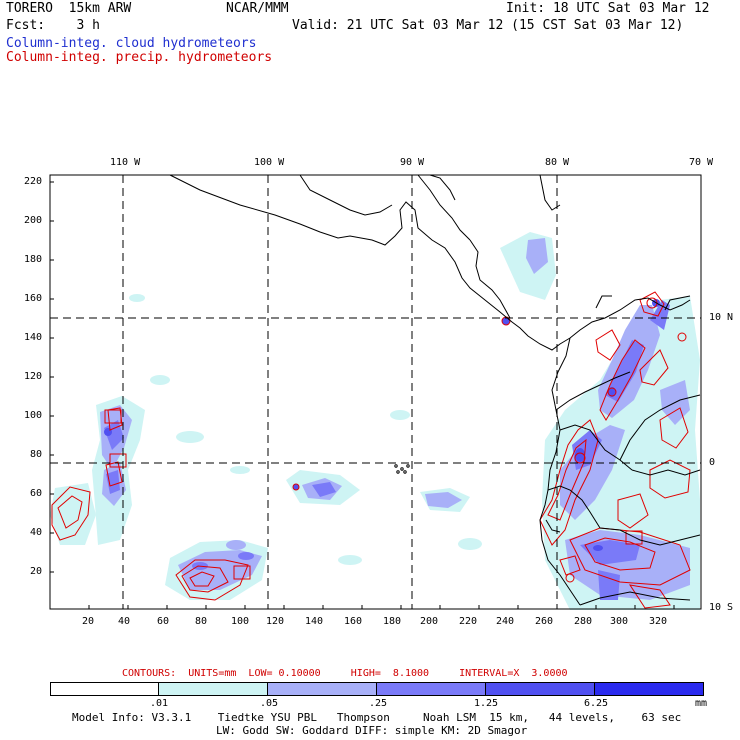 The height and width of the screenshot is (740, 740). What do you see at coordinates (721, 607) in the screenshot?
I see `lat-label-10s: 10 S` at bounding box center [721, 607].